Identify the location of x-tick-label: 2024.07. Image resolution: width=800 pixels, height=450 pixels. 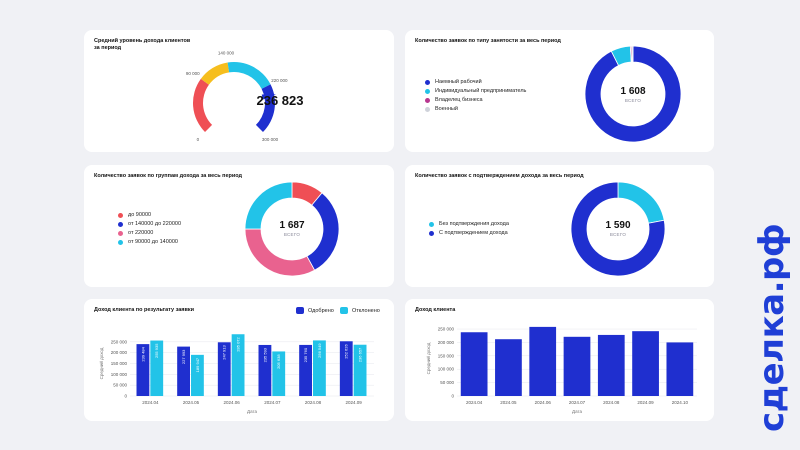
(272, 402).